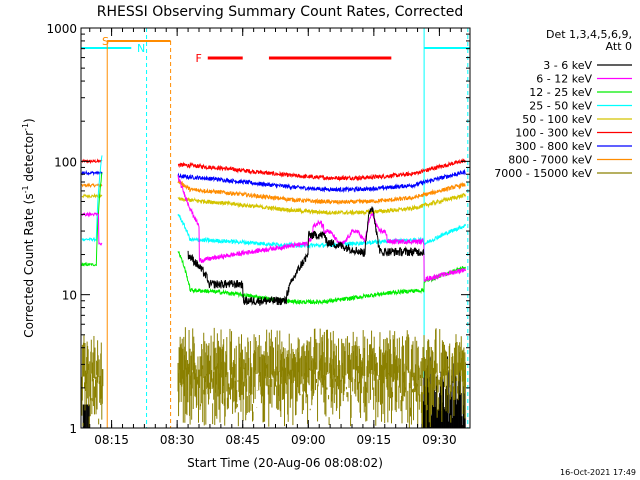 The image size is (640, 480). What do you see at coordinates (105, 41) in the screenshot?
I see `saa-flag-label: S` at bounding box center [105, 41].